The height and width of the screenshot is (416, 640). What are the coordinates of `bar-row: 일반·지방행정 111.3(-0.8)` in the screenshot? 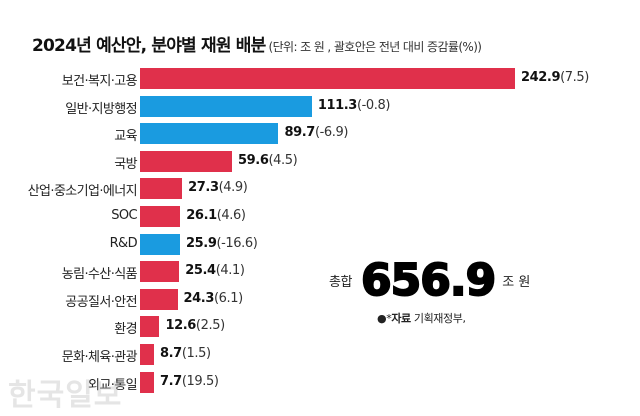 It's located at (320, 106).